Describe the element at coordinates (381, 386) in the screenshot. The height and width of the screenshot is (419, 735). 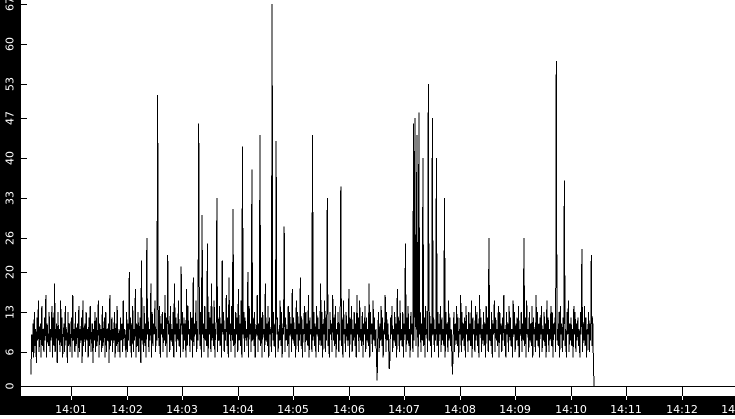
I see `x-axis-line` at that location.